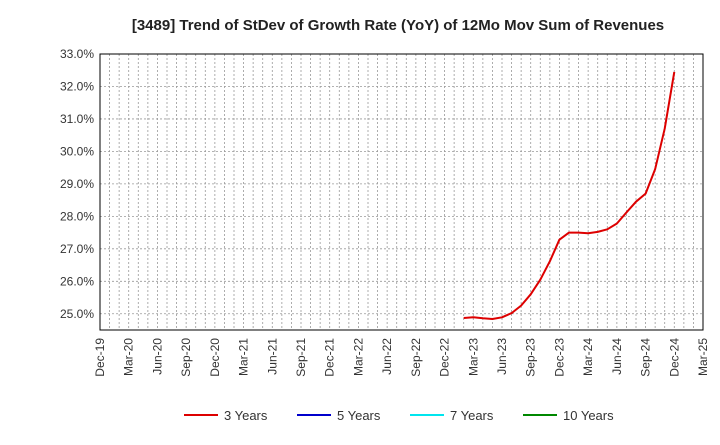  Describe the element at coordinates (588, 415) in the screenshot. I see `legend-label: 10 Years` at that location.